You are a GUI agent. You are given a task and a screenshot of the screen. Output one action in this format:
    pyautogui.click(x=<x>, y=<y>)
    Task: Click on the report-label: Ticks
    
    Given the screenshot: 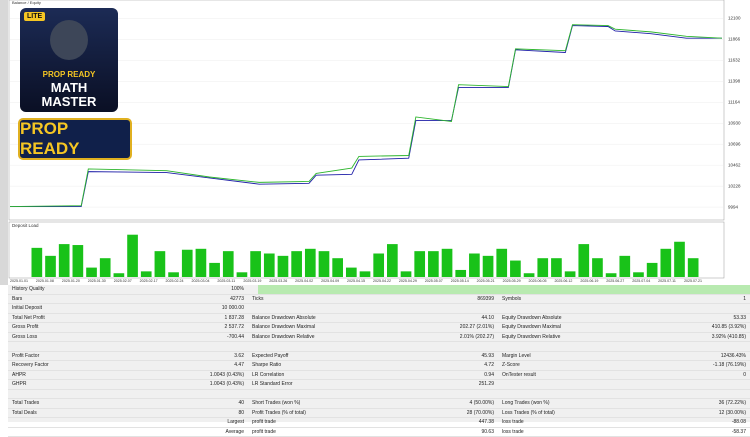 What is the action you would take?
    pyautogui.click(x=257, y=299)
    